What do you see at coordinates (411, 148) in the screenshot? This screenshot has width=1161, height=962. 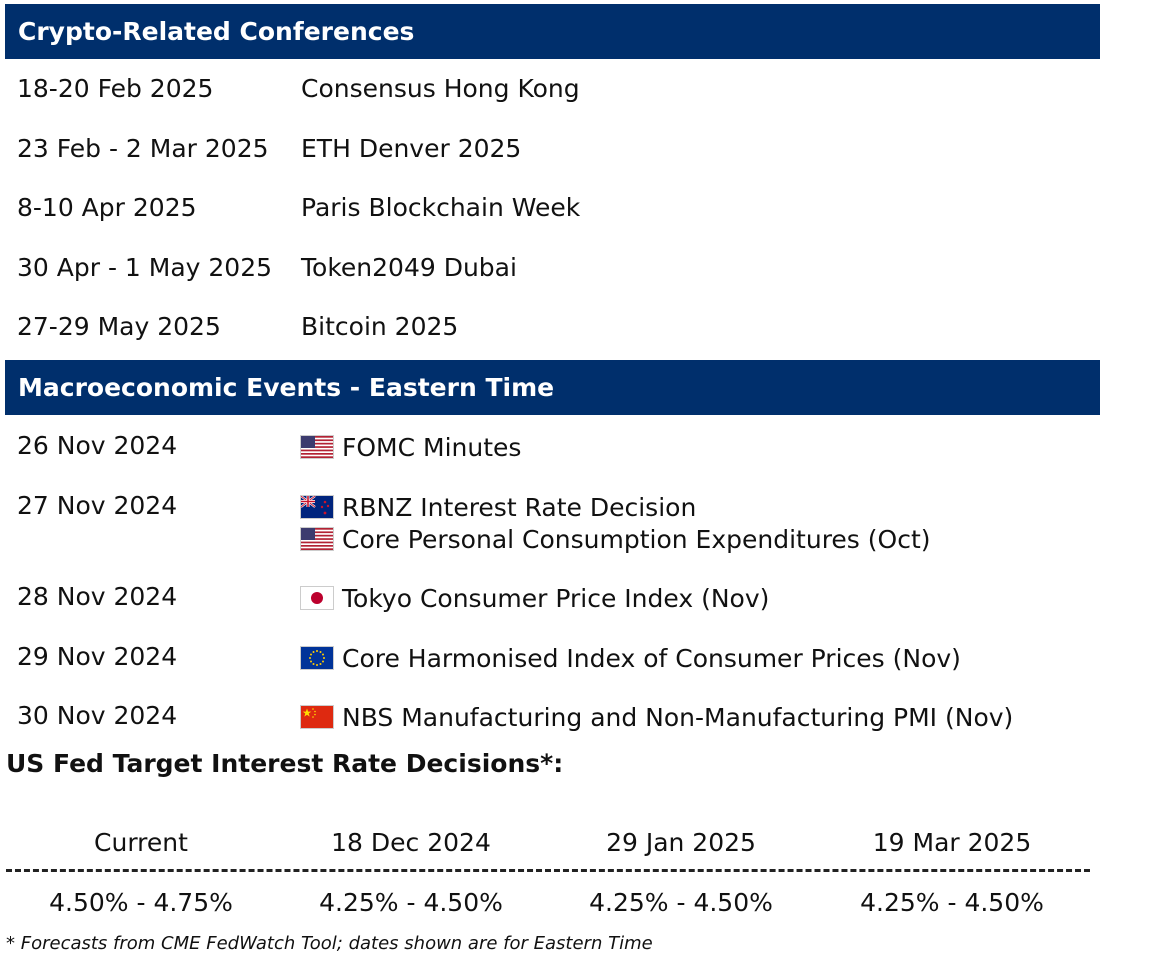 I see `conference-name: ETH Denver 2025` at bounding box center [411, 148].